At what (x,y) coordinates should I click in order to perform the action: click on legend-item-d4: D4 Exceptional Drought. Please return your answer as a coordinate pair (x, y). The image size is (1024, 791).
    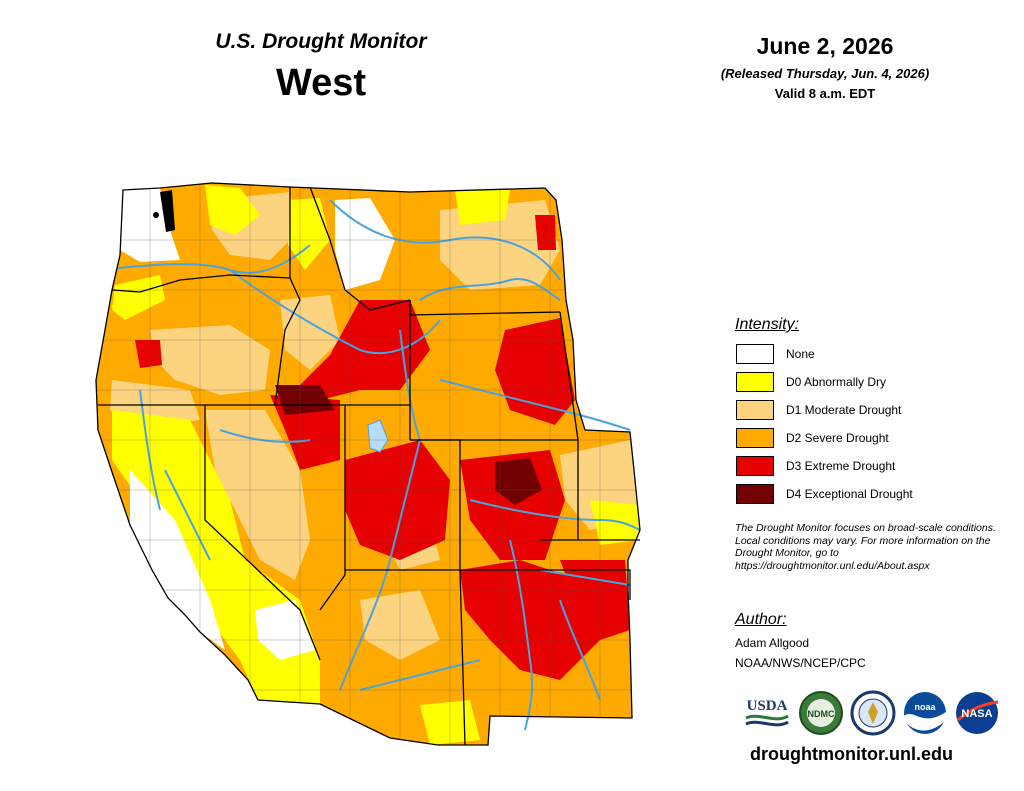
    Looking at the image, I should click on (824, 494).